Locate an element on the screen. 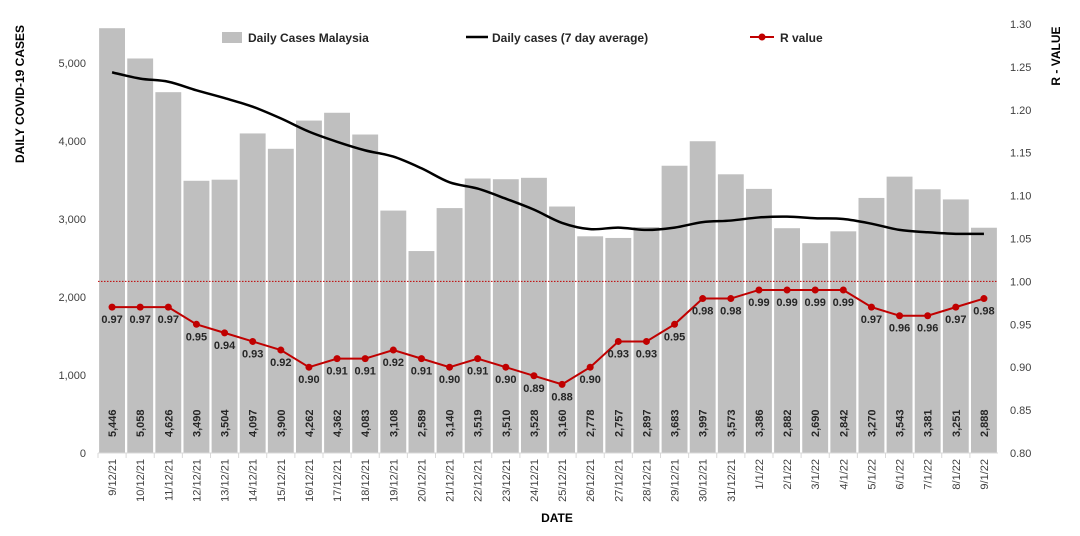  bar-16/12/21 is located at coordinates (309, 287).